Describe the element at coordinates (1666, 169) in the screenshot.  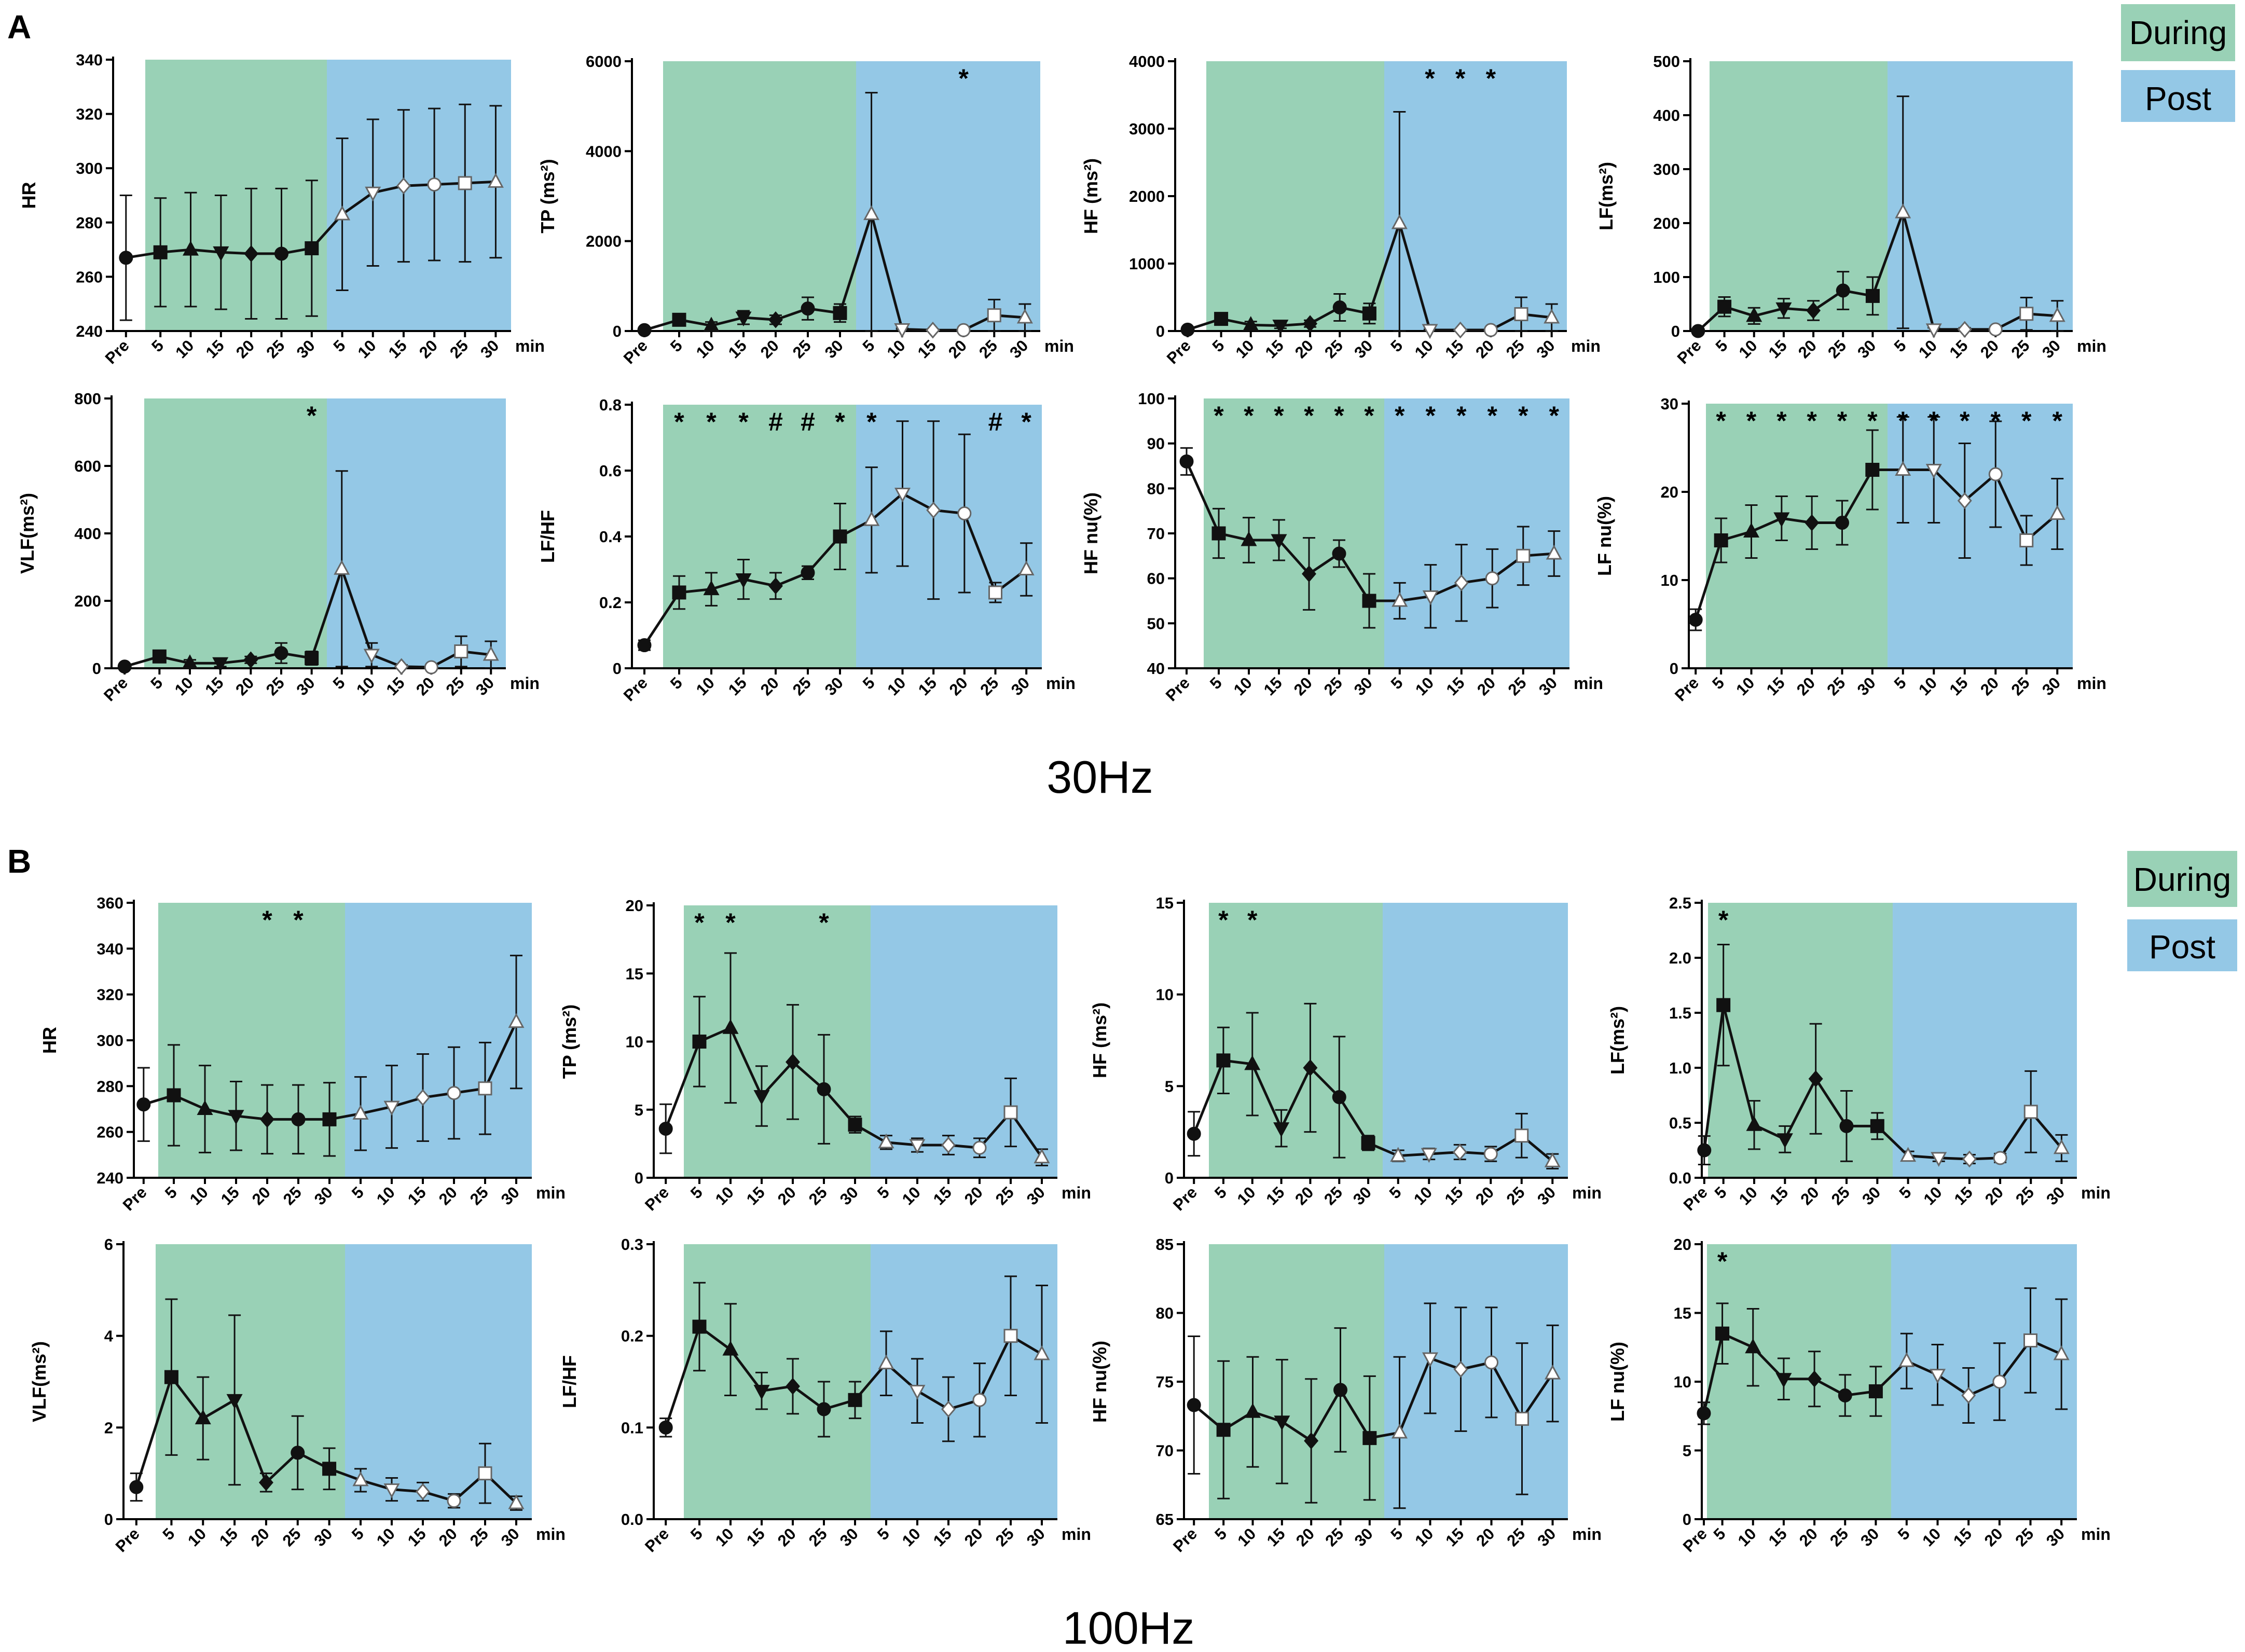
I see `y-tick-label: 300` at that location.